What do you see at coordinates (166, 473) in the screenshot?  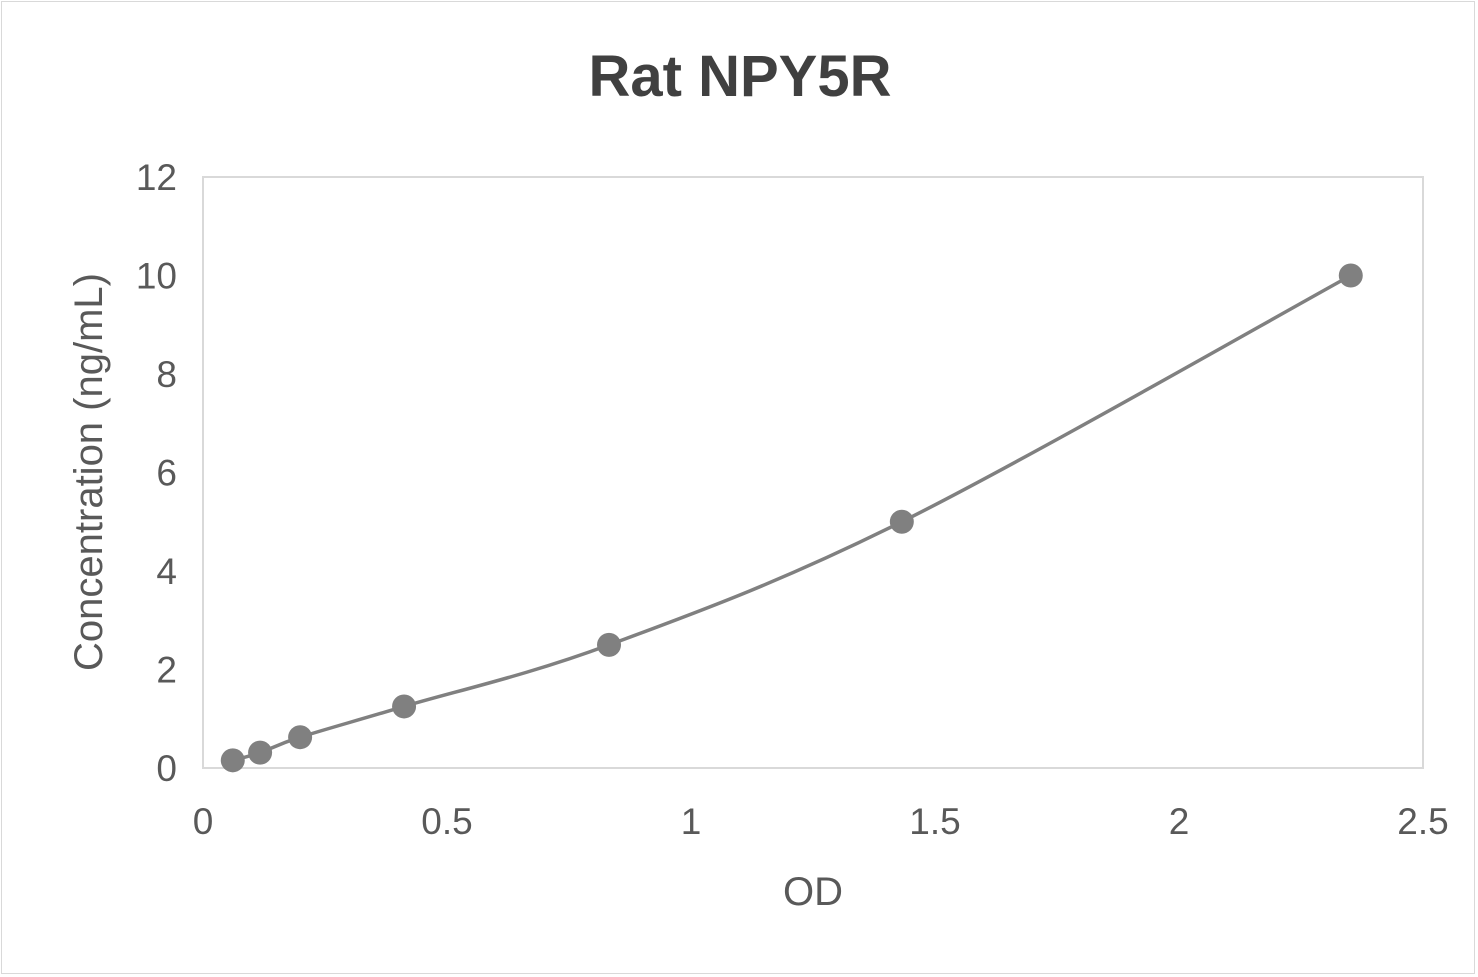 I see `y-tick-label: 6` at bounding box center [166, 473].